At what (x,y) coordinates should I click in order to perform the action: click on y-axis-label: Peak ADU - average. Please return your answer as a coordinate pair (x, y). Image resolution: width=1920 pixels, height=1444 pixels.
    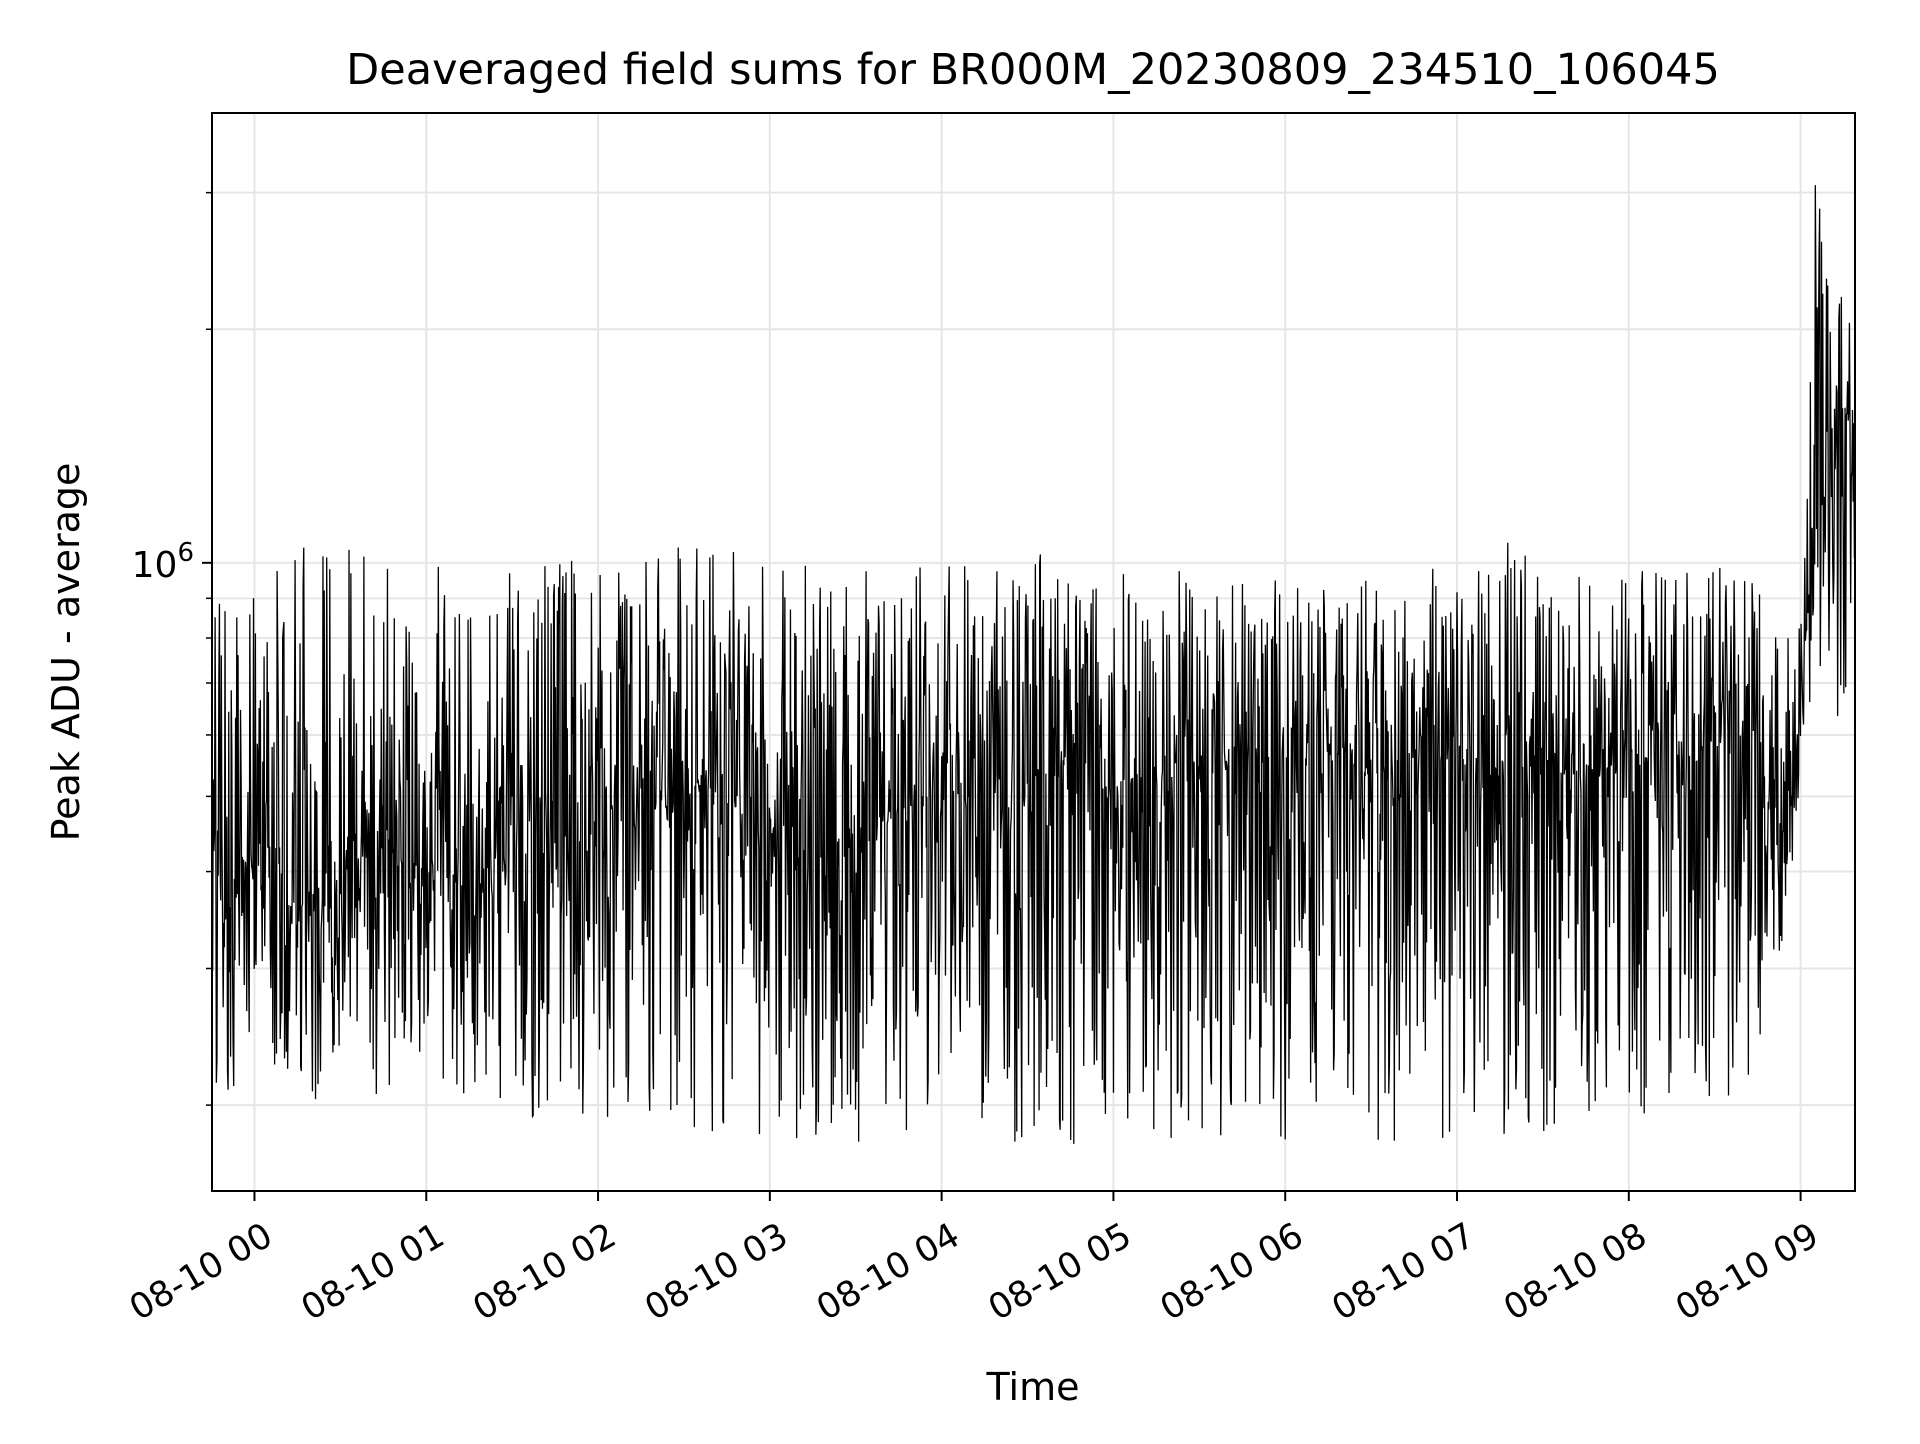
    Looking at the image, I should click on (66, 652).